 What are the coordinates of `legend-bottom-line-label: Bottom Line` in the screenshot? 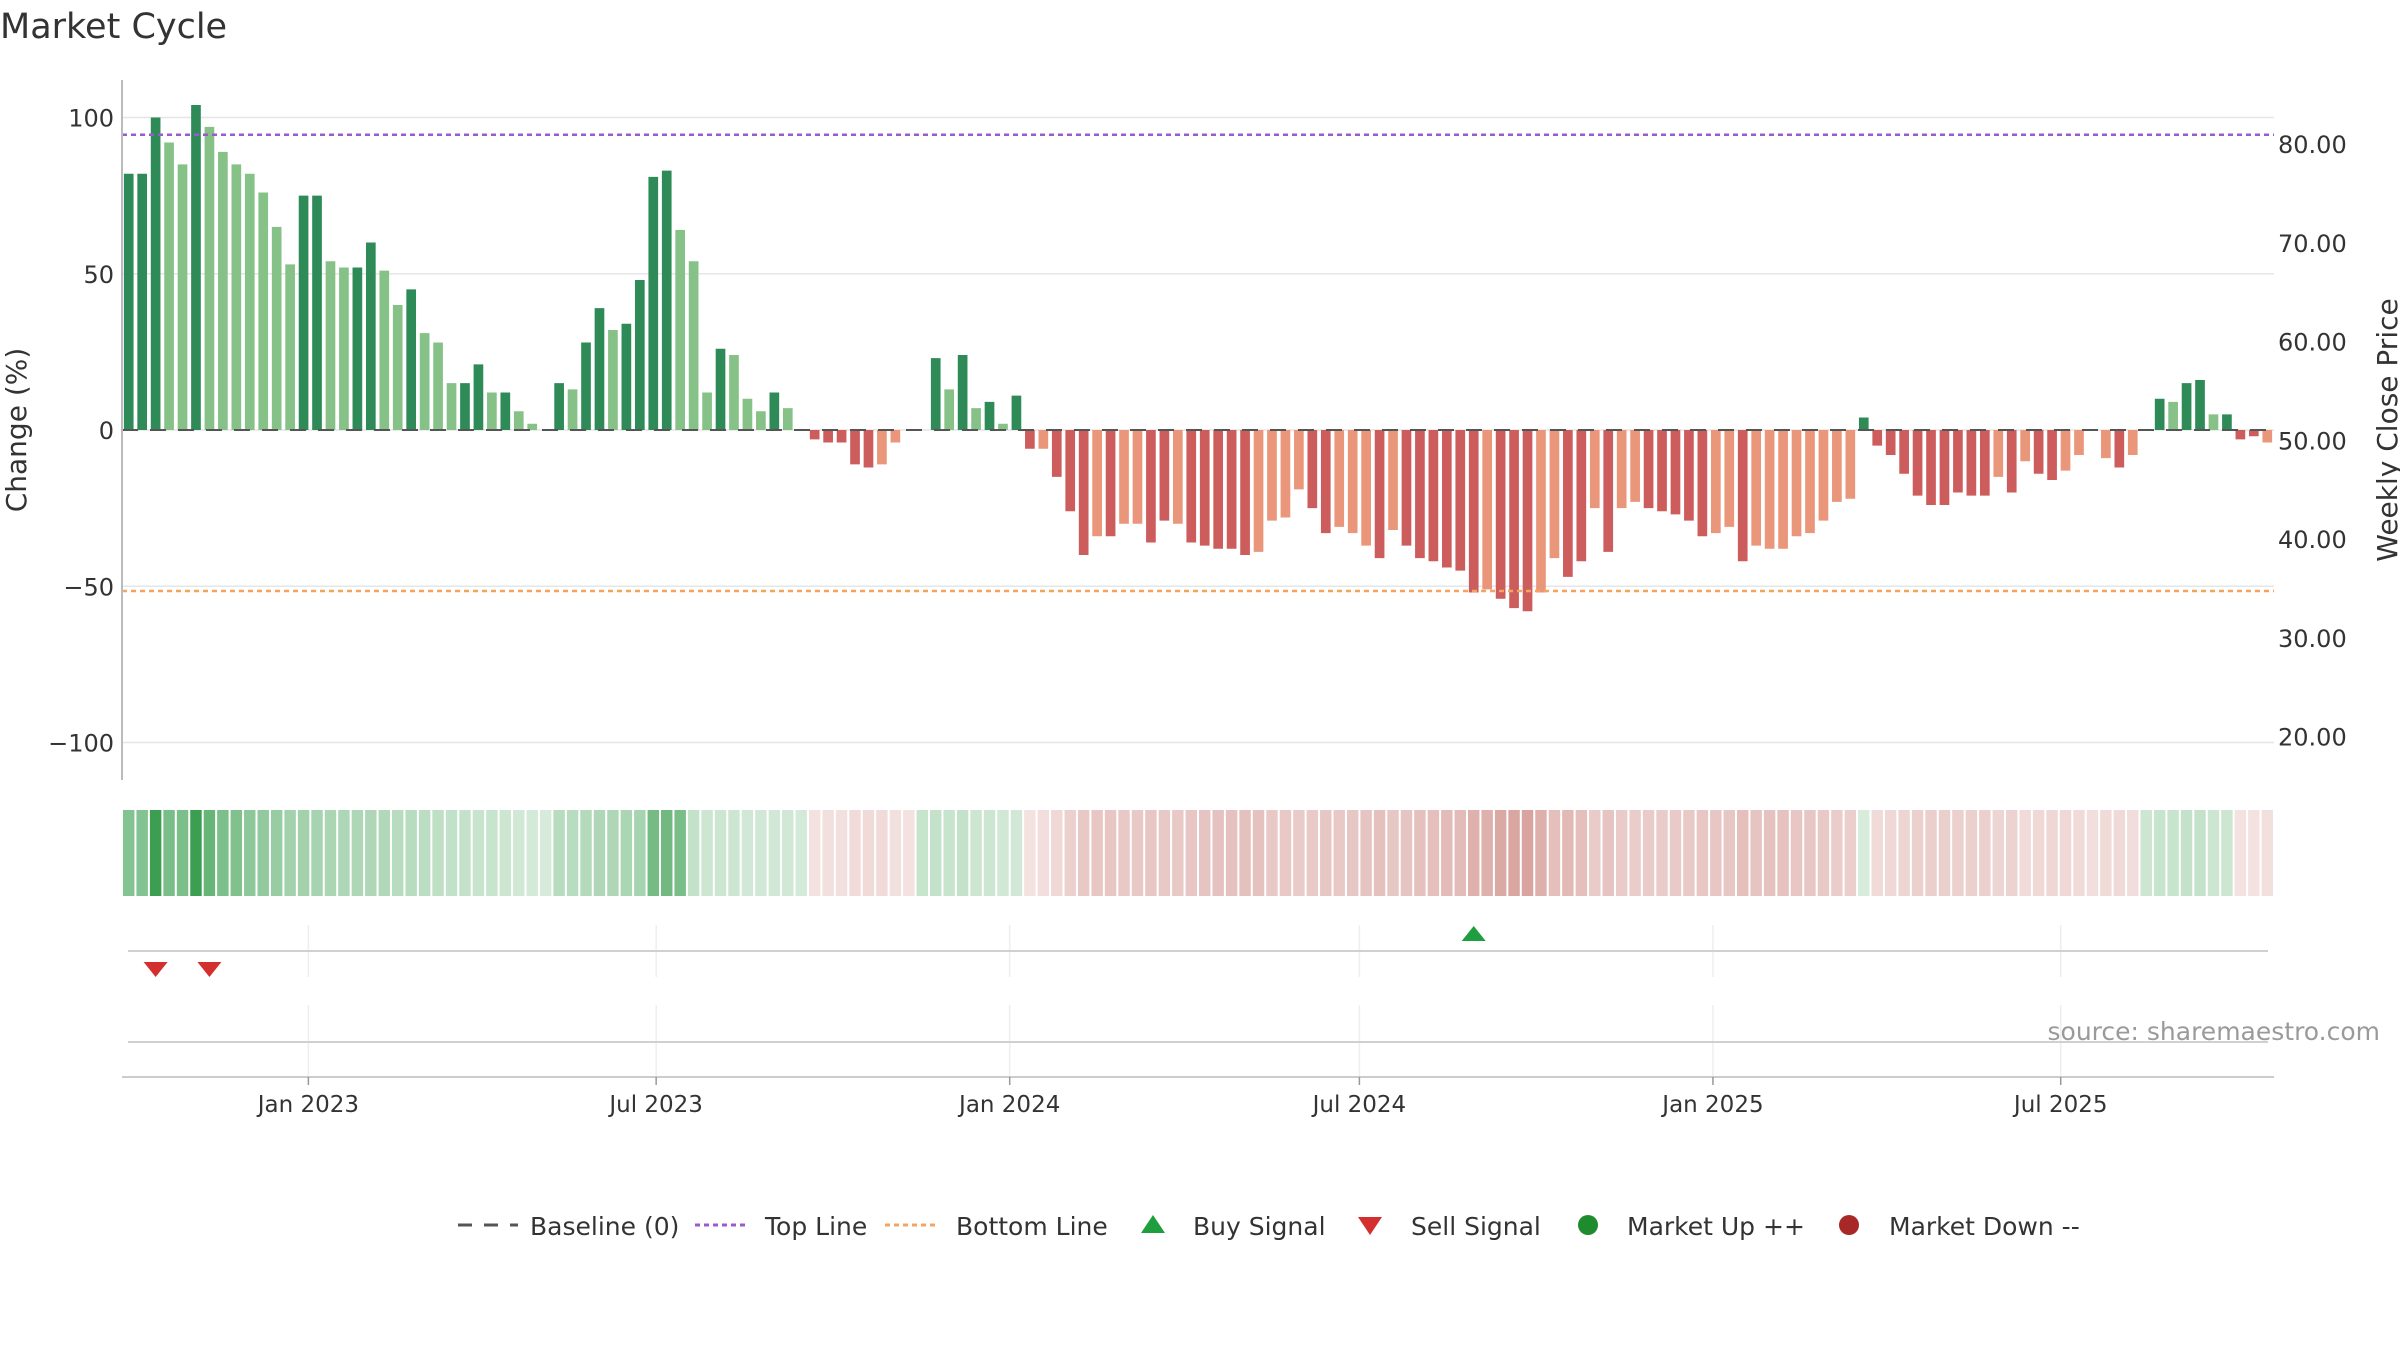 It's located at (1032, 1226).